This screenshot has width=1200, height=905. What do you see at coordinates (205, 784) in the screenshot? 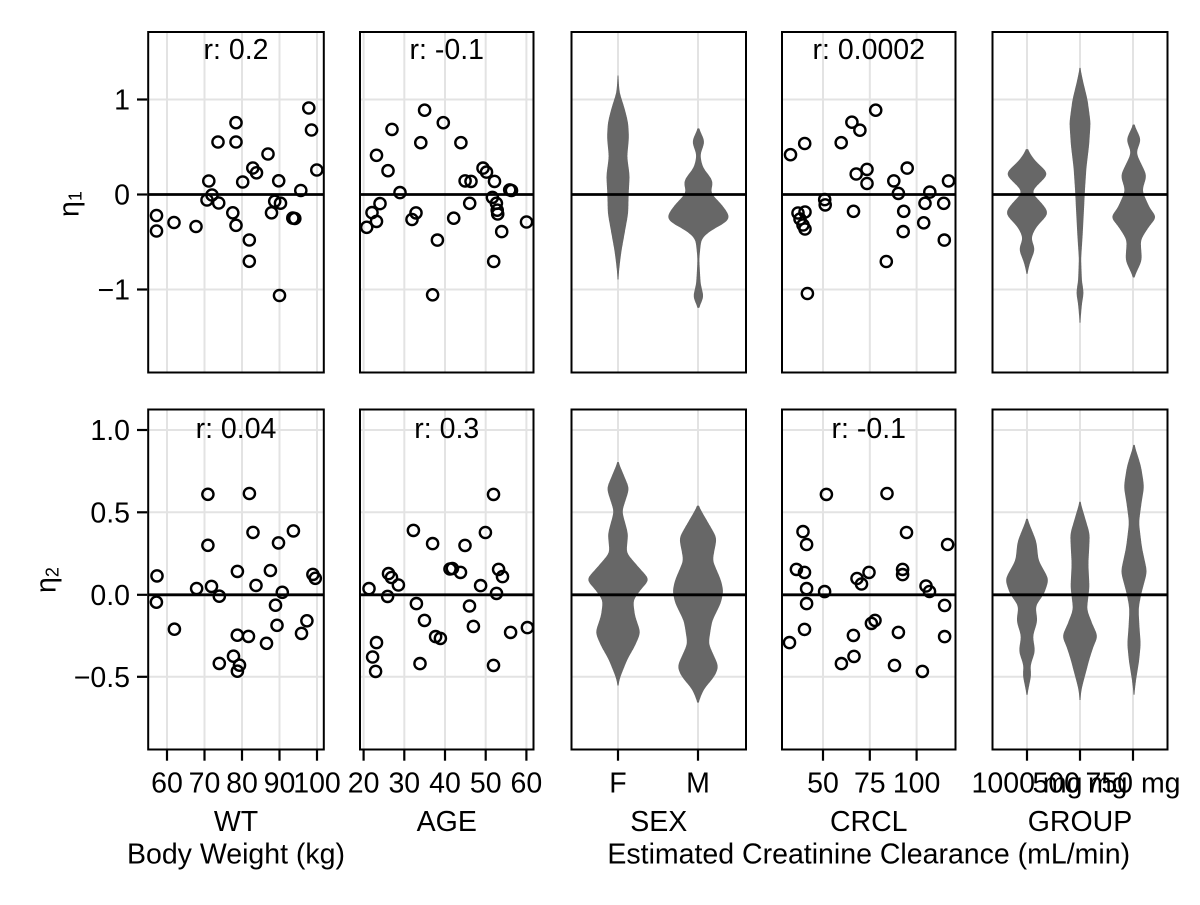
I see `svg-text: 70` at bounding box center [205, 784].